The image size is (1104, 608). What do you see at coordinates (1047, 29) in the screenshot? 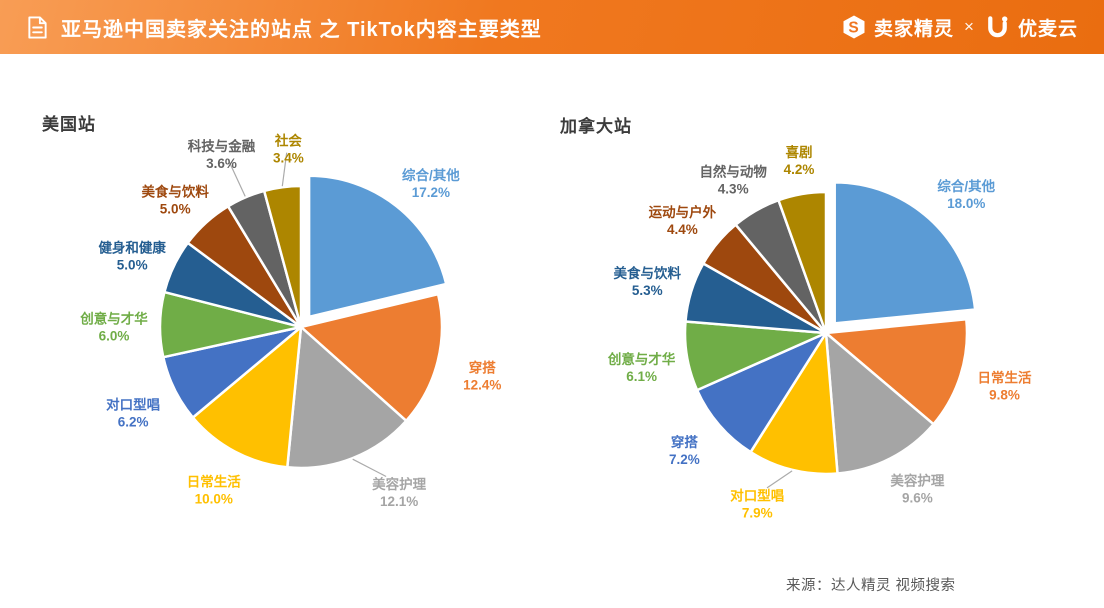
I see `brand-name-umaicloud: 优麦云` at bounding box center [1047, 29].